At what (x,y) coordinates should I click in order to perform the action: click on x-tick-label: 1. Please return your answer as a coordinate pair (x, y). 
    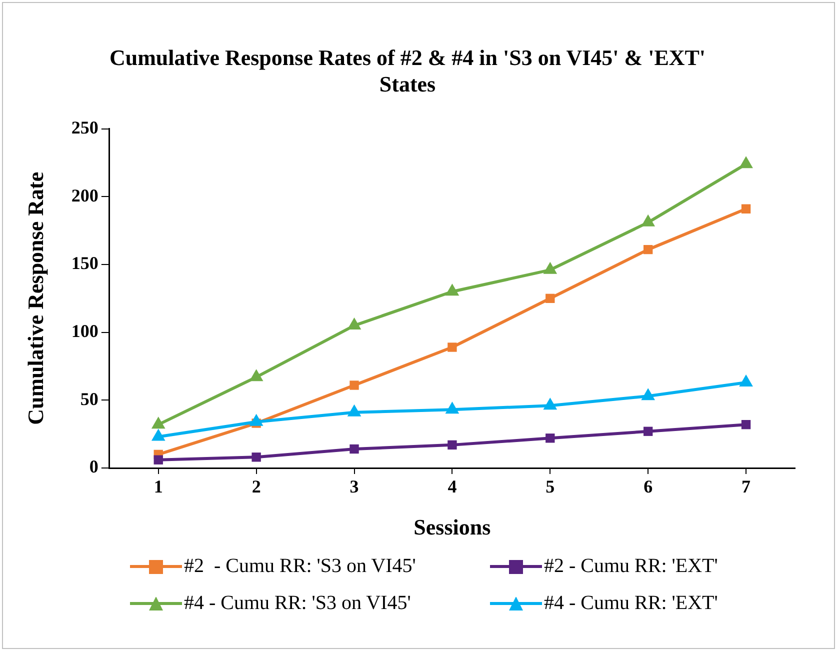
    Looking at the image, I should click on (158, 486).